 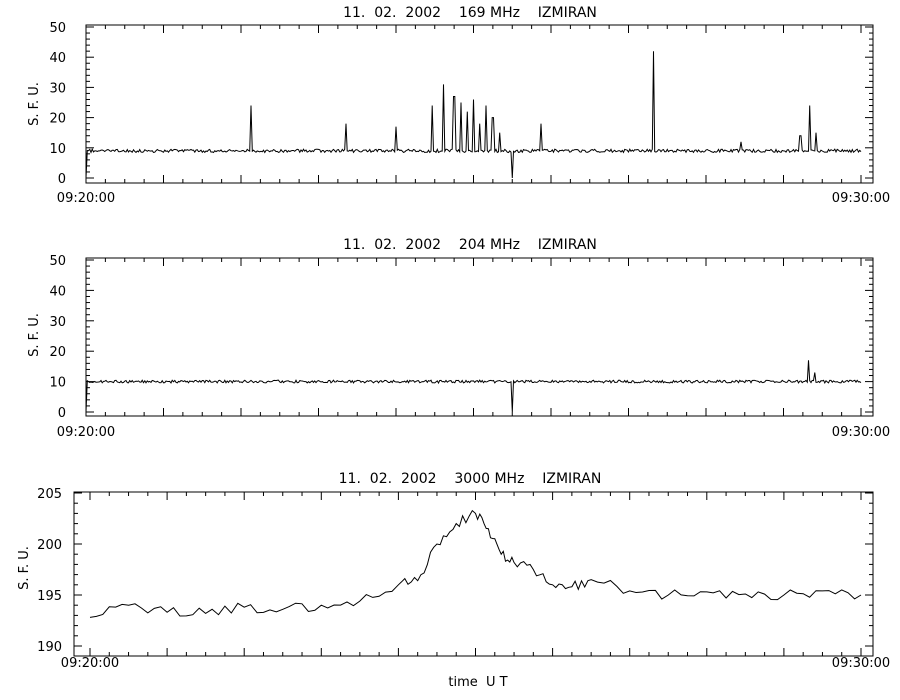 I want to click on y-tick-label: 190, so click(x=49, y=647).